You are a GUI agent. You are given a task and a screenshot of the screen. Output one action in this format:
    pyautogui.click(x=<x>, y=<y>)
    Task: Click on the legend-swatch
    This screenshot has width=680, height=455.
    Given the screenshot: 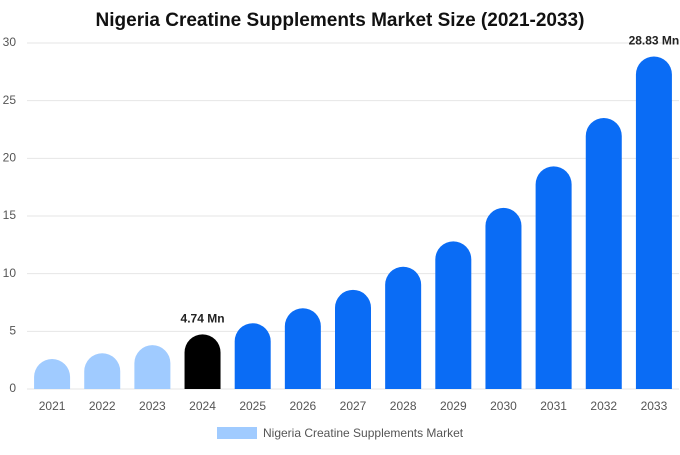 What is the action you would take?
    pyautogui.click(x=237, y=433)
    